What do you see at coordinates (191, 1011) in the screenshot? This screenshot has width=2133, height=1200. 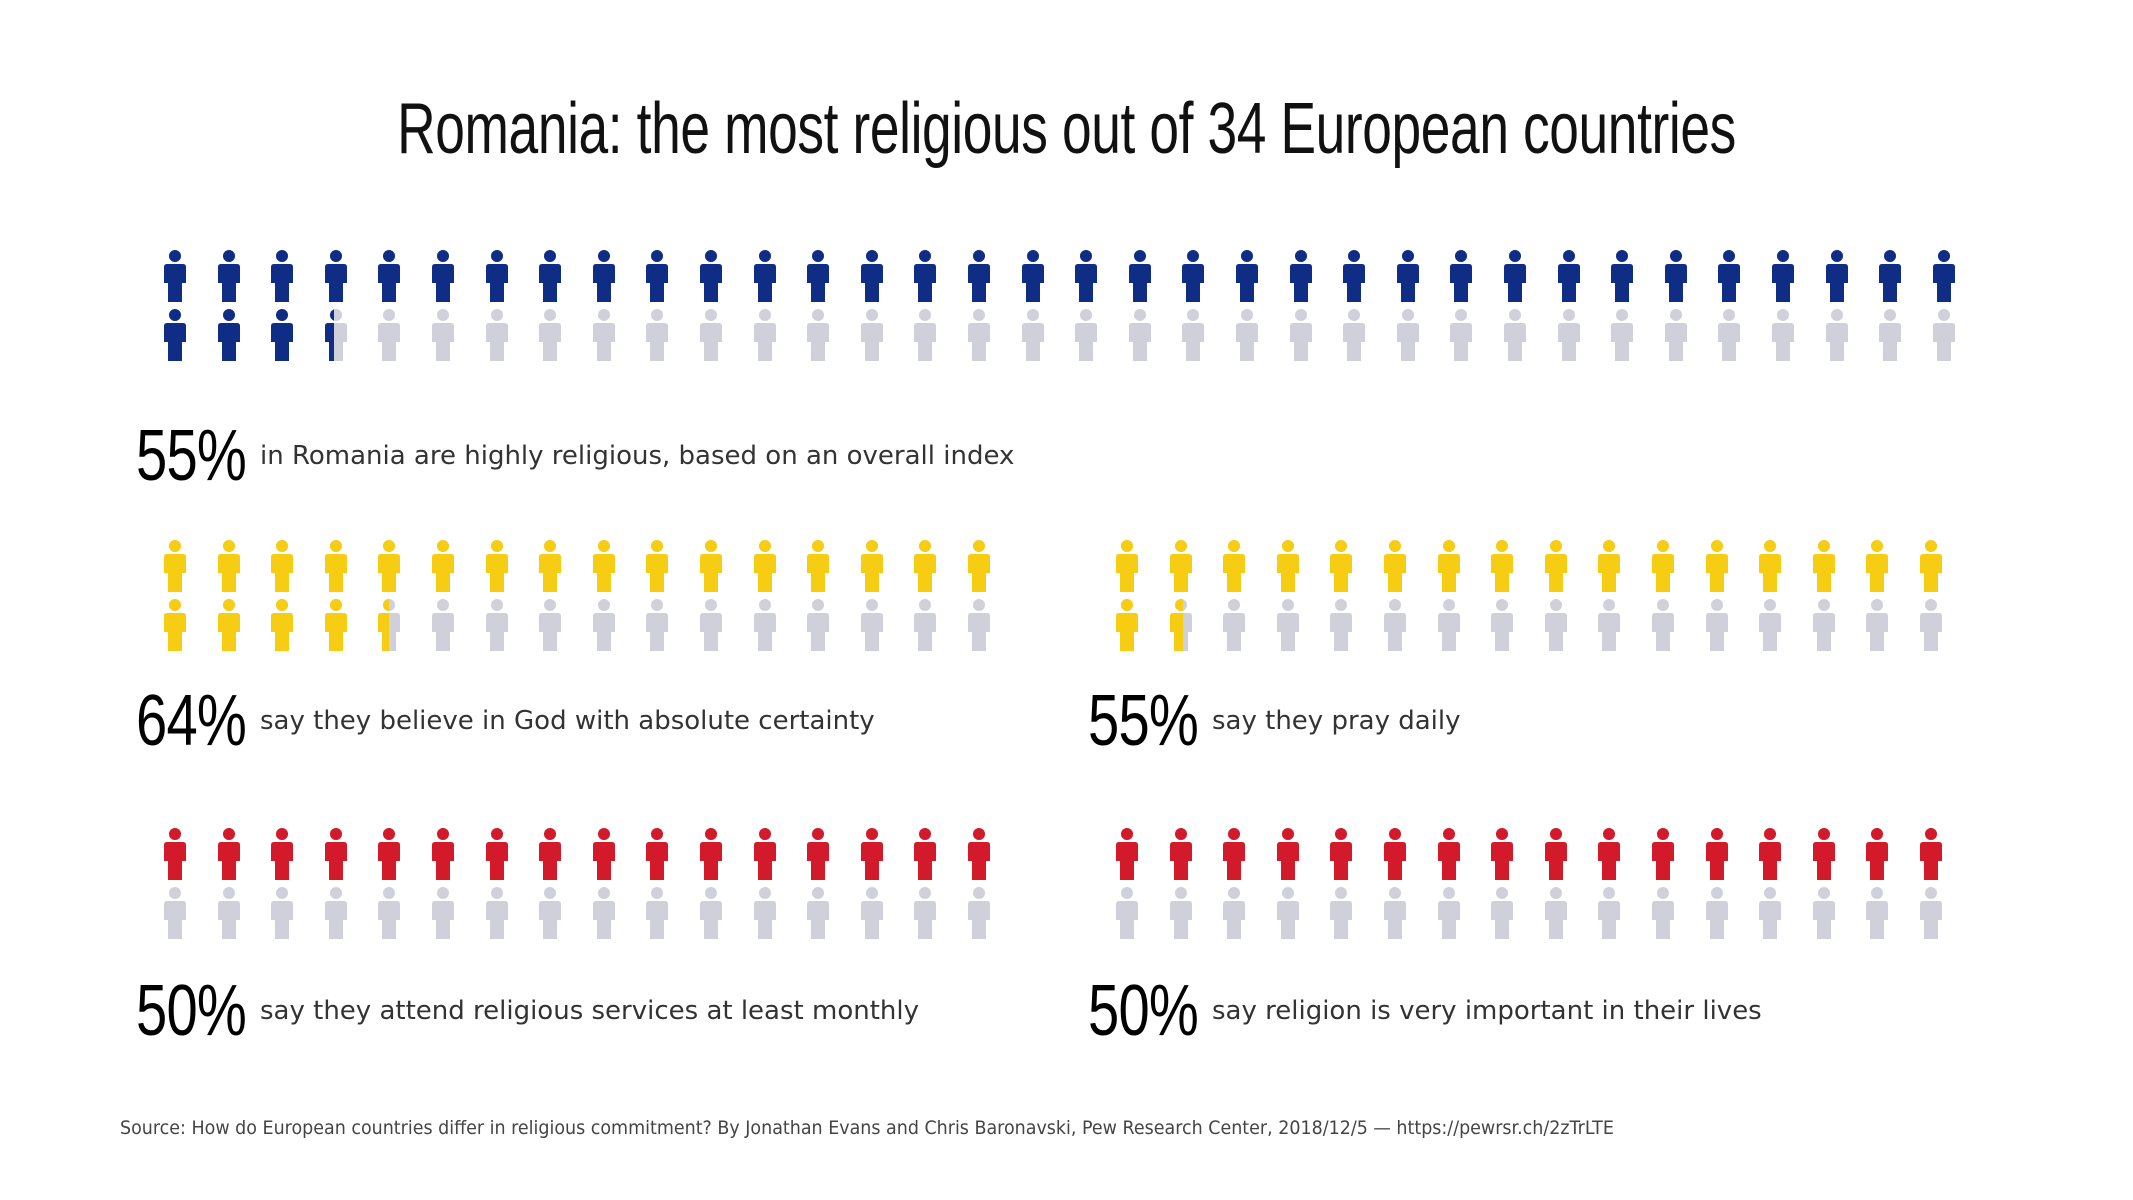 I see `percent-value: 50%` at bounding box center [191, 1011].